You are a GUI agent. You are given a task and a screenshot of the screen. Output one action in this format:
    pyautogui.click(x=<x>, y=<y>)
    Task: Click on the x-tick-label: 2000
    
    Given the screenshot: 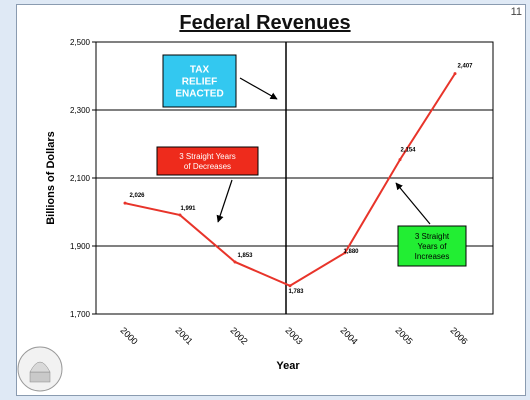 What is the action you would take?
    pyautogui.click(x=129, y=335)
    